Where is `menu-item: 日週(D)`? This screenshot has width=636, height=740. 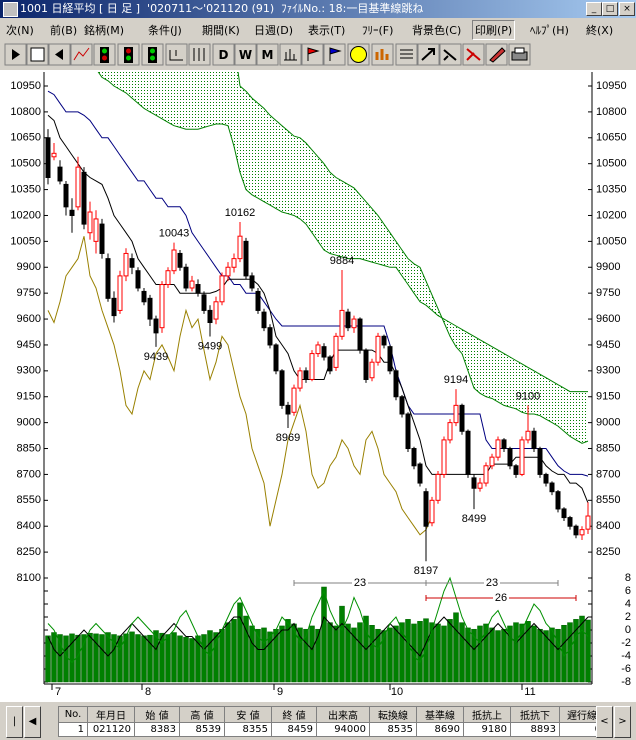 menu-item: 日週(D) is located at coordinates (274, 30).